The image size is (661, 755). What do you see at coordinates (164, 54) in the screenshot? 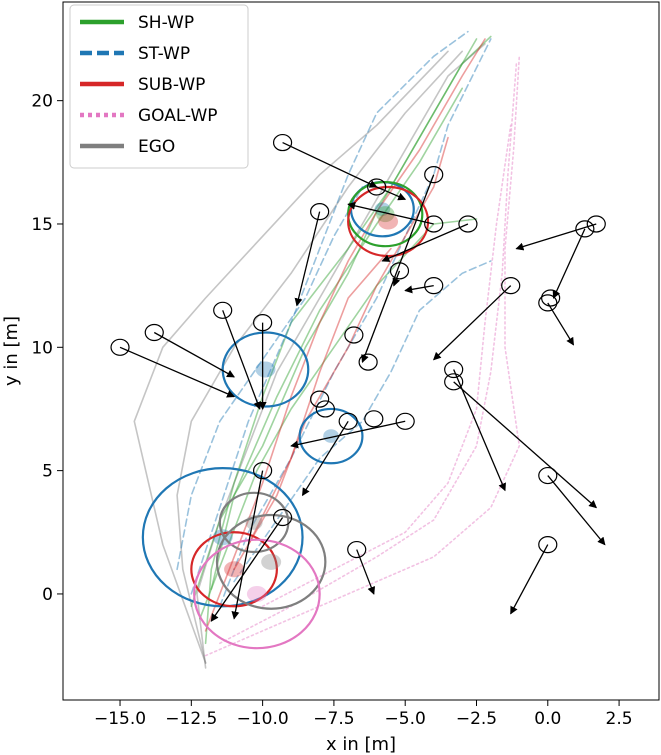
I see `legend-label: ST-WP` at bounding box center [164, 54].